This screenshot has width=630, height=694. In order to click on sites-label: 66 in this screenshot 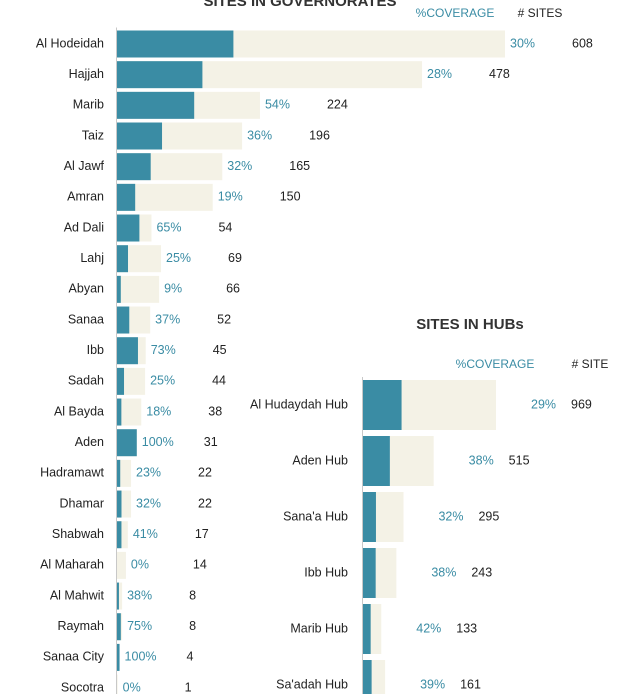, I will do `click(233, 289)`.